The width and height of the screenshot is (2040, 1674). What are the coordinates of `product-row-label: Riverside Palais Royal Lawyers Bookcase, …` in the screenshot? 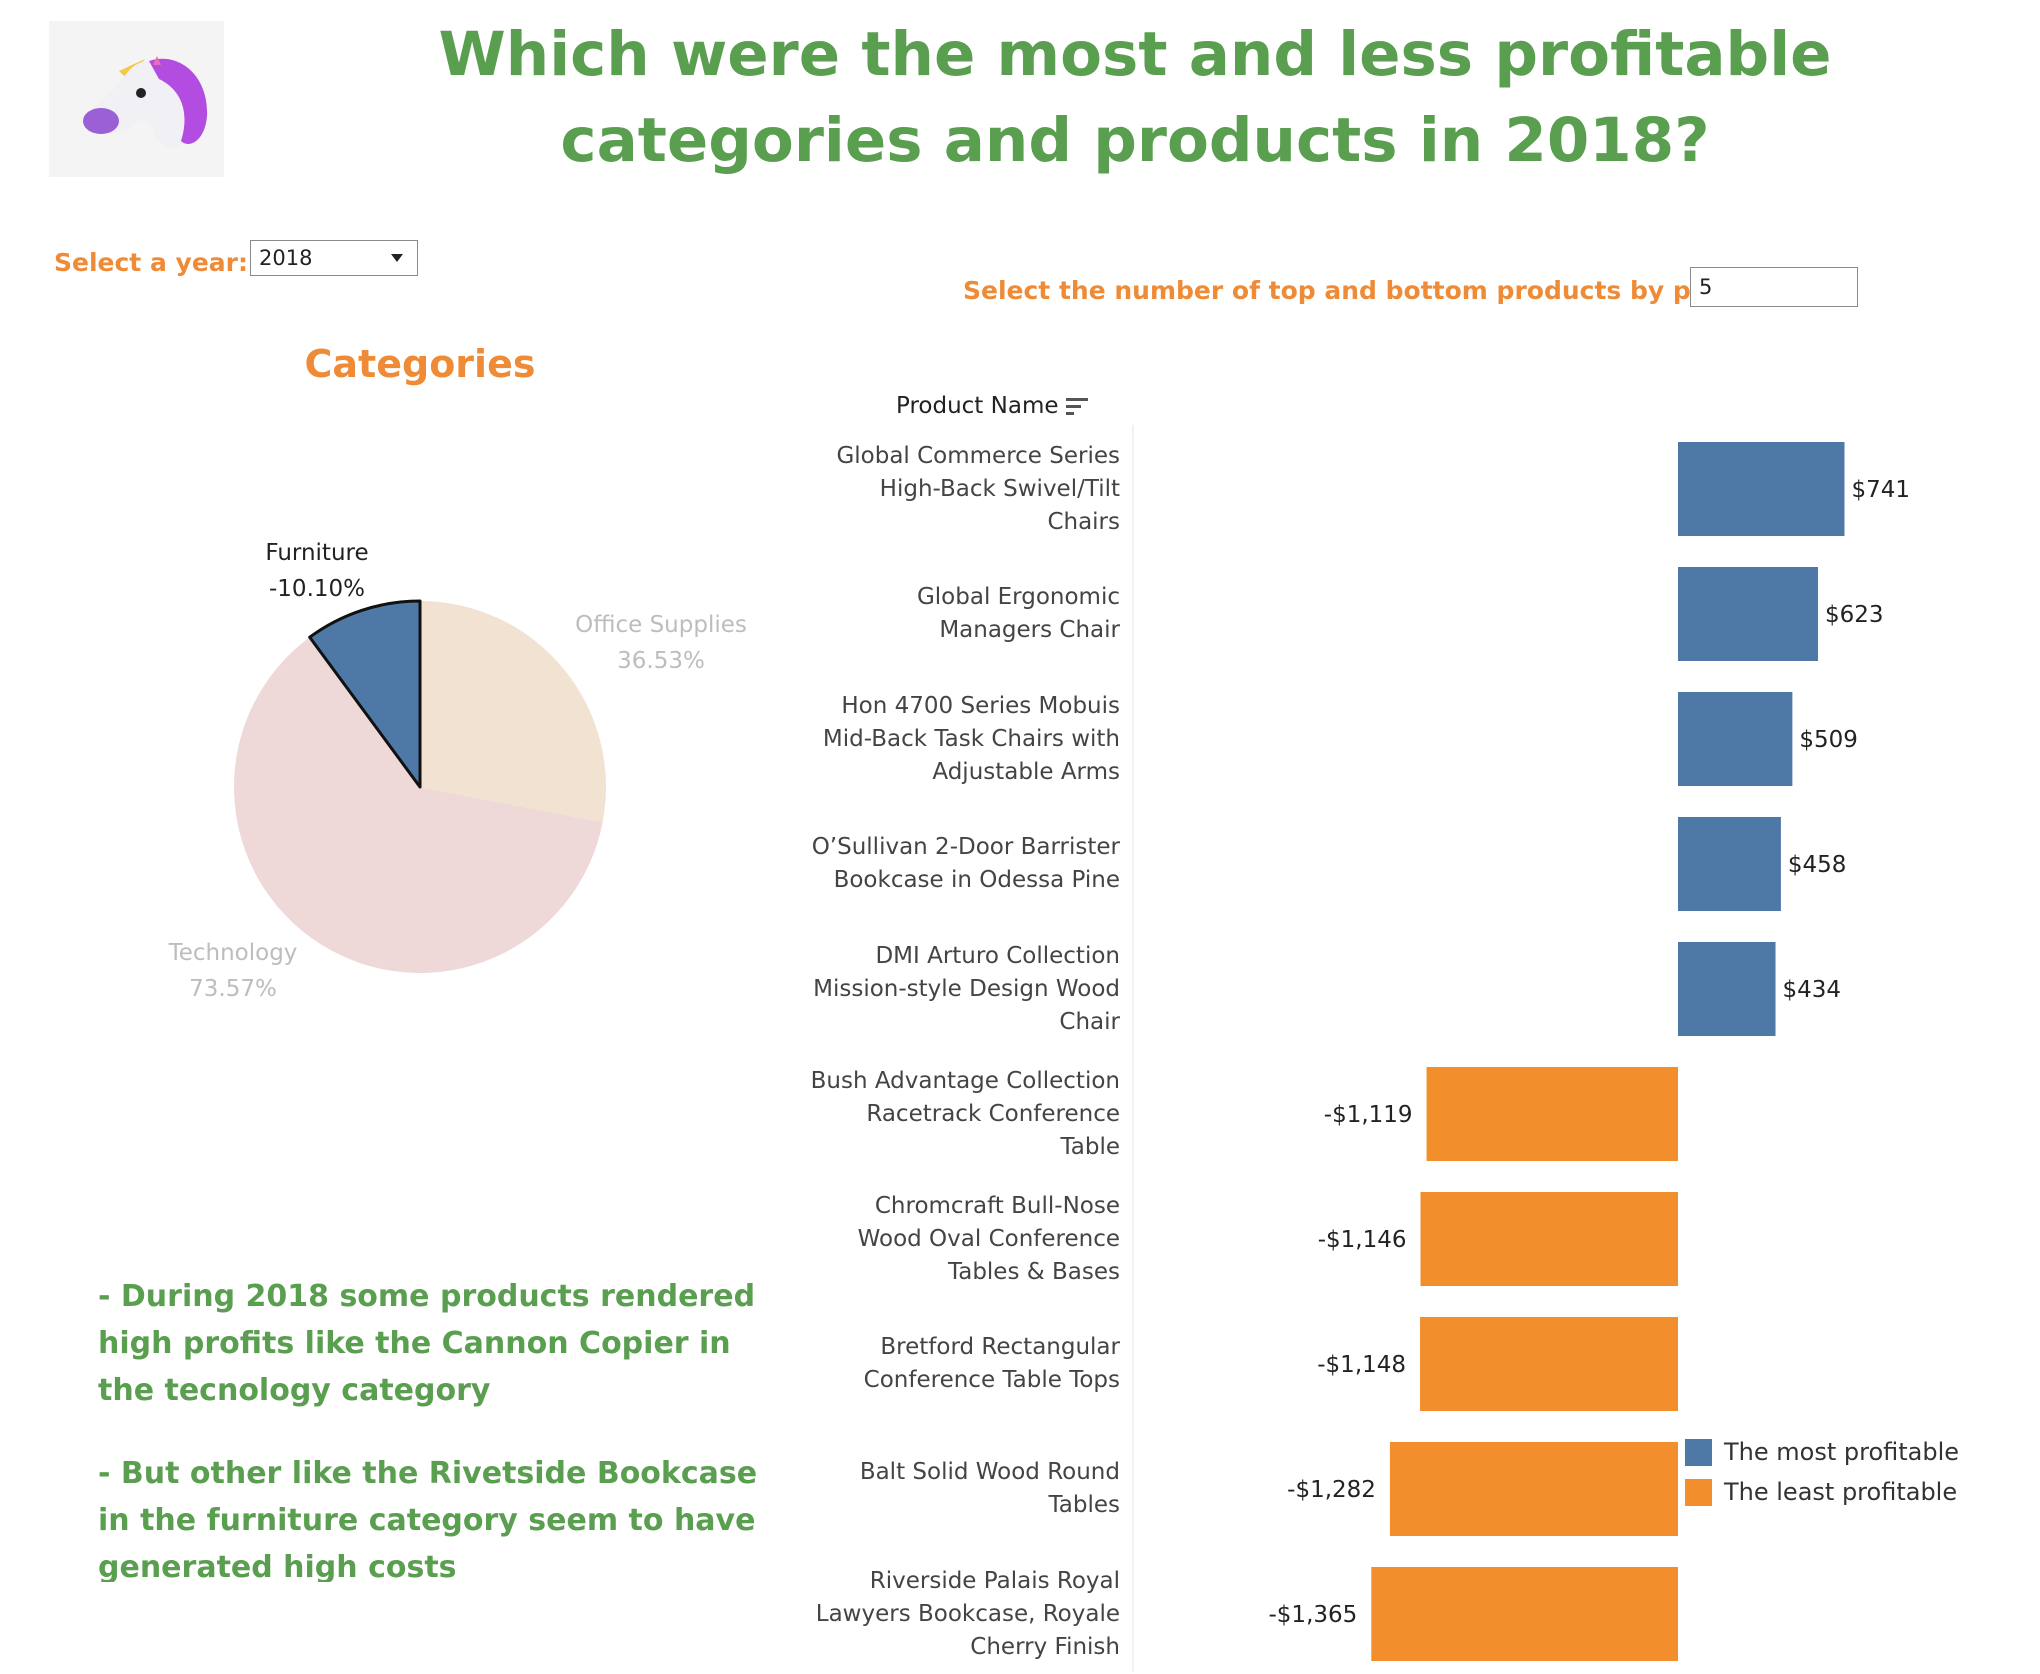 It's located at (967, 1613).